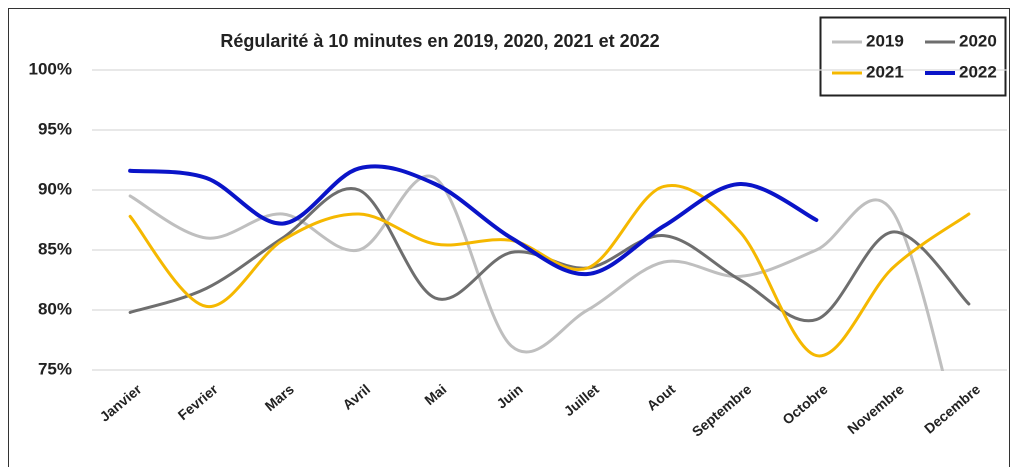 The height and width of the screenshot is (467, 1019). Describe the element at coordinates (55, 188) in the screenshot. I see `y-tick-label: 90%` at that location.